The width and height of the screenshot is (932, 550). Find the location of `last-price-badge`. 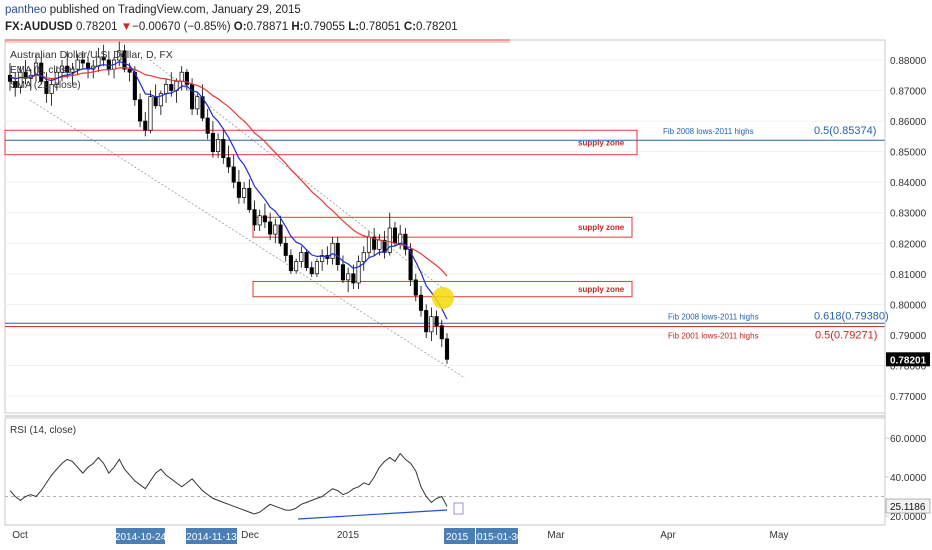

last-price-badge is located at coordinates (908, 359).